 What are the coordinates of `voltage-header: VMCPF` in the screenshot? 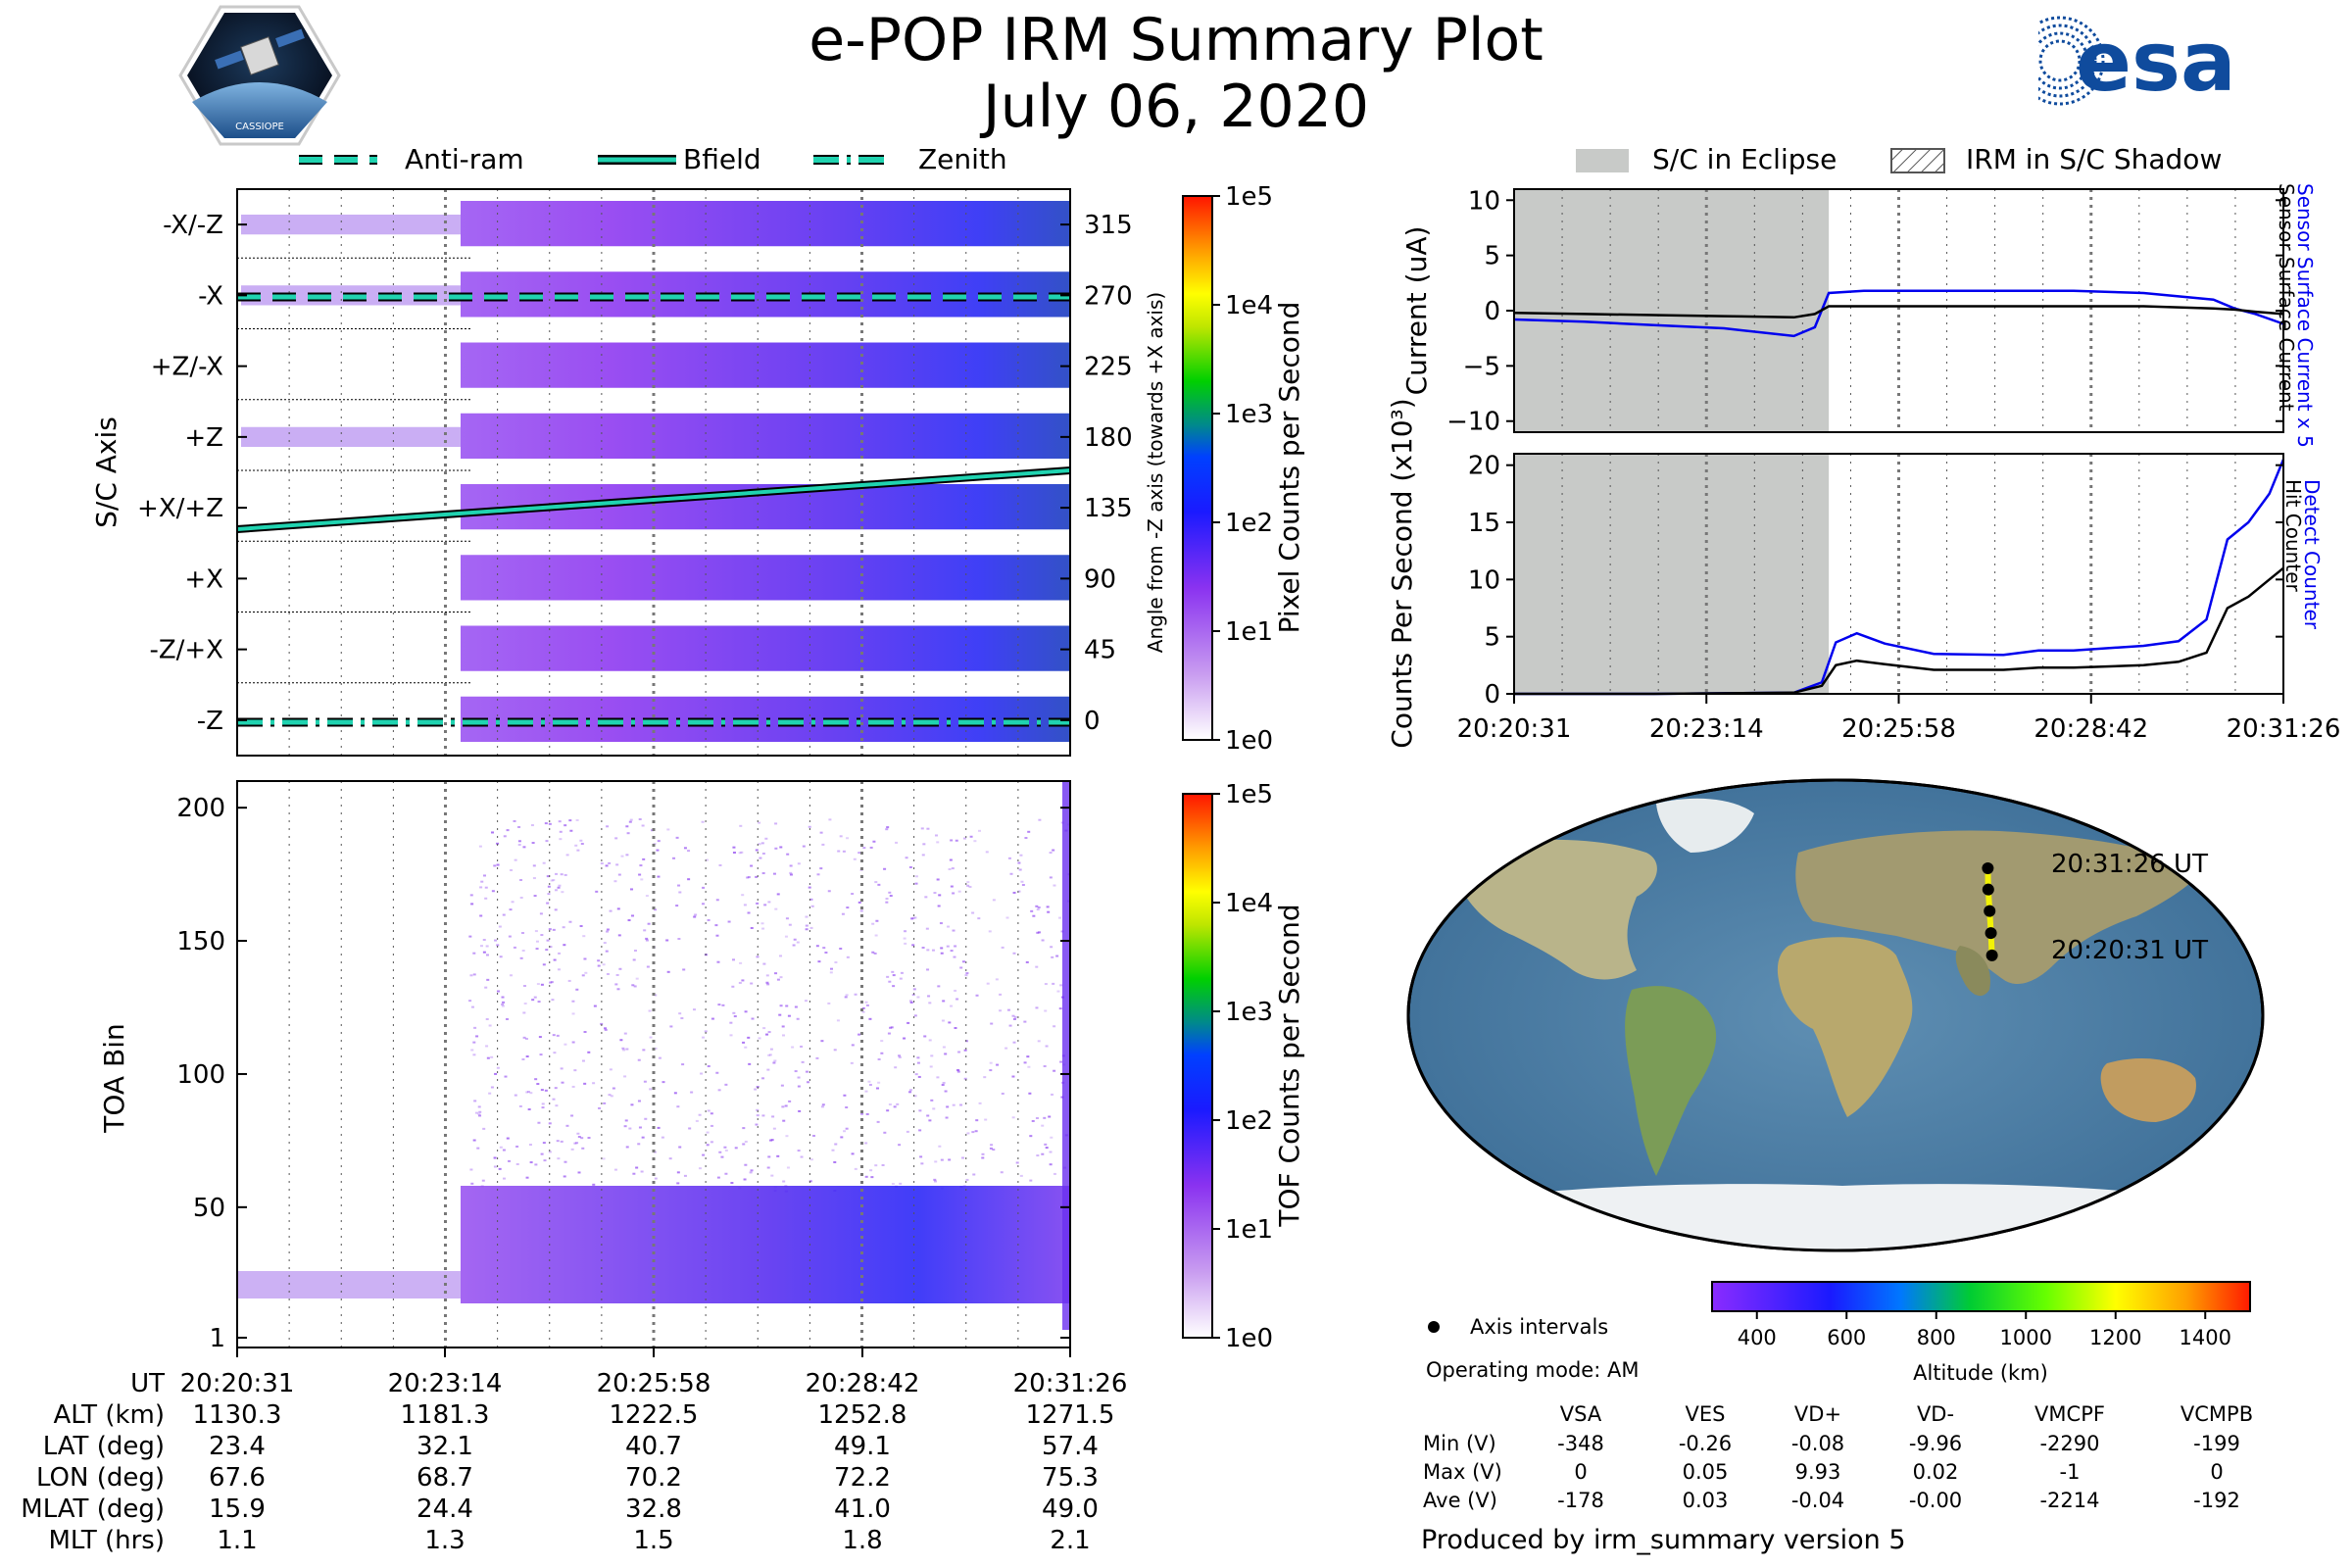 It's located at (2069, 1414).